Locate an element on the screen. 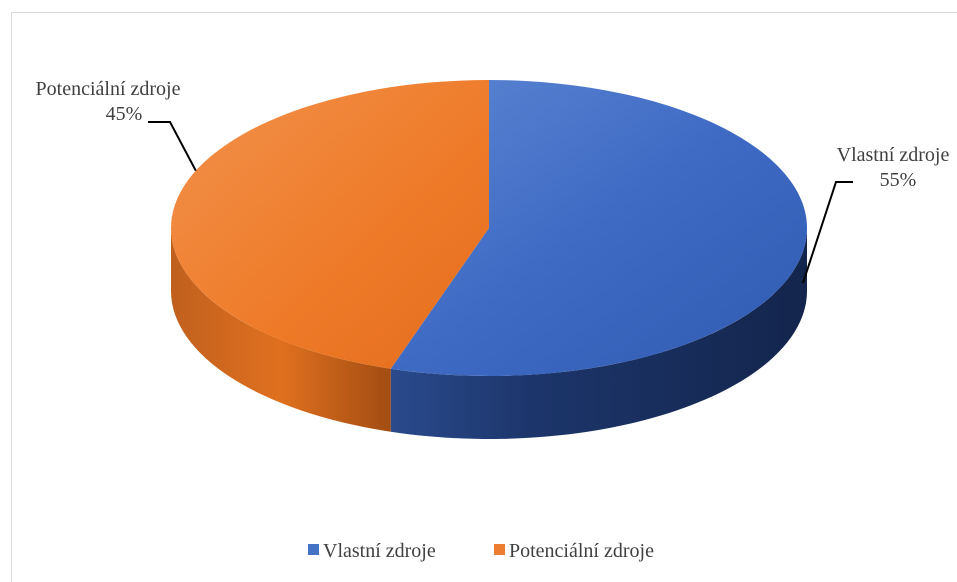  legend-label-vlastni-zdroje: Vlastní zdroje is located at coordinates (379, 551).